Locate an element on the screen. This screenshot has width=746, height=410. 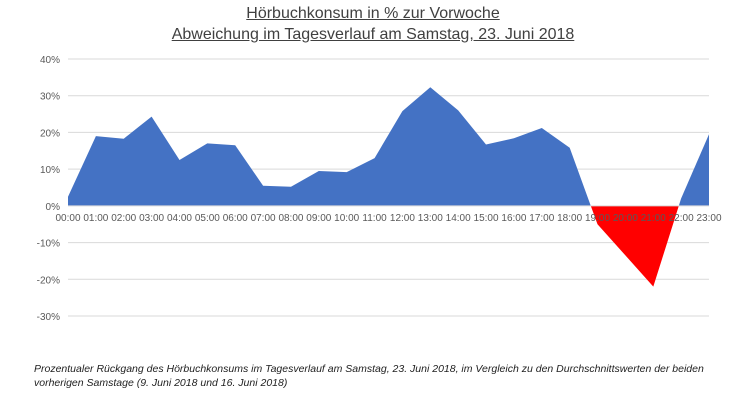
y-tick-label: 40% is located at coordinates (50, 60).